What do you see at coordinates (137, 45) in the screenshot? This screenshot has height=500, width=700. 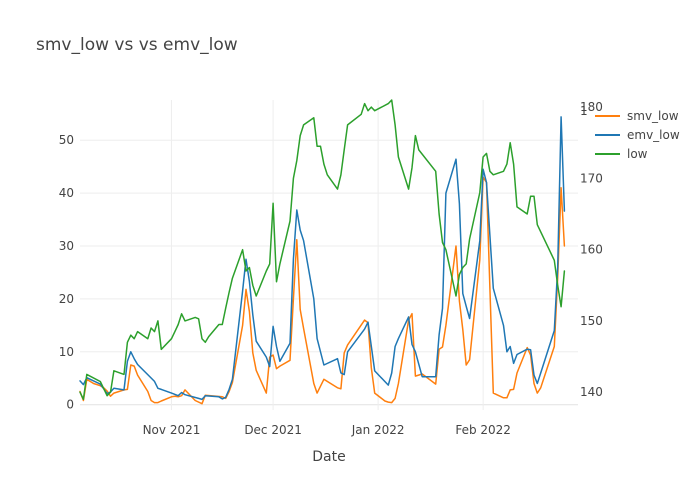 I see `chart-title: smv_low vs vs emv_low` at bounding box center [137, 45].